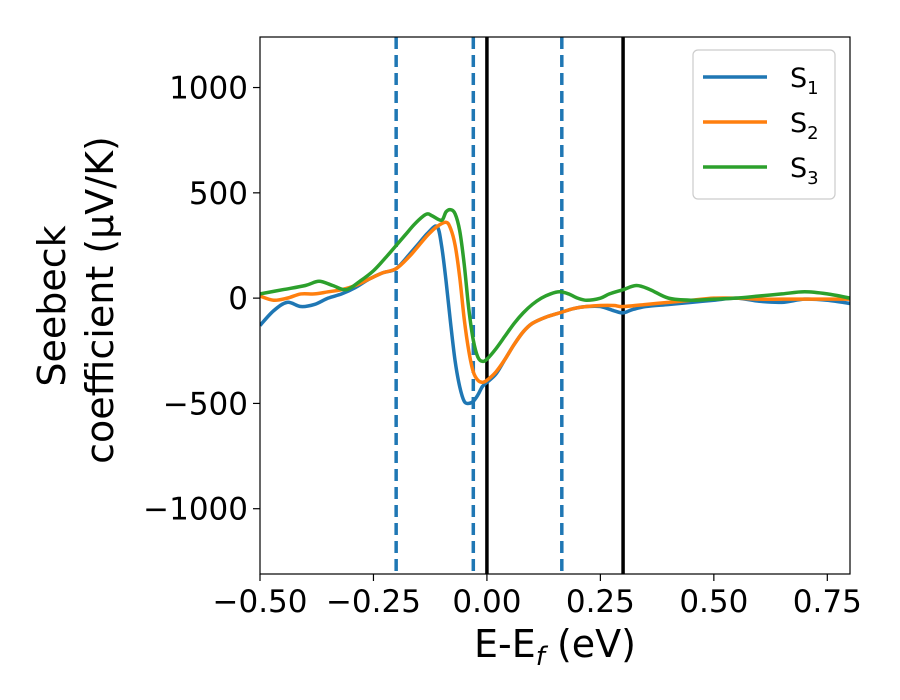 This screenshot has height=700, width=900. I want to click on y-axis-title: Seebeck coefficient (μV/K), so click(76, 300).